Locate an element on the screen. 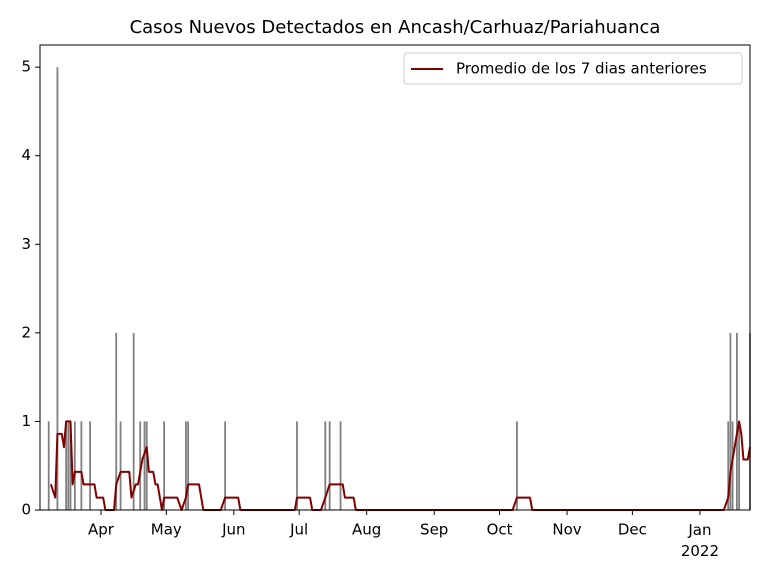  y-tick-label: 3 is located at coordinates (26, 244).